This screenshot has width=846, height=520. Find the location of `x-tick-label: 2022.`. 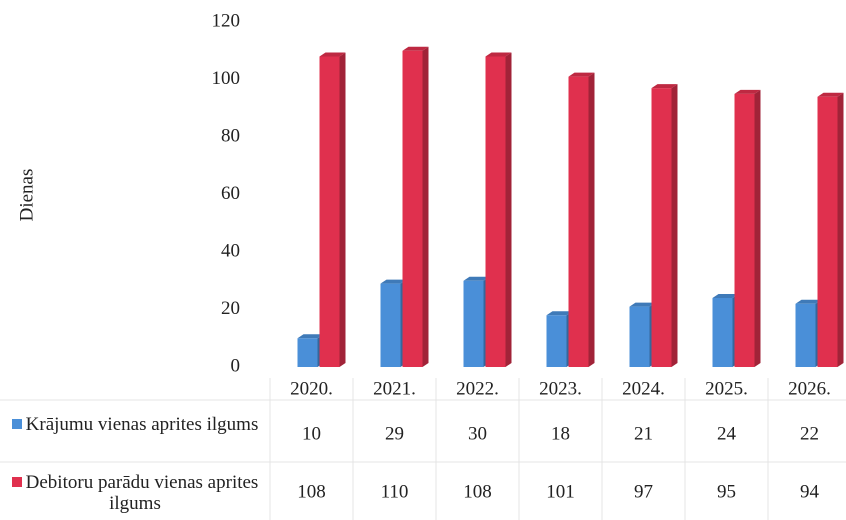

x-tick-label: 2022. is located at coordinates (477, 388).